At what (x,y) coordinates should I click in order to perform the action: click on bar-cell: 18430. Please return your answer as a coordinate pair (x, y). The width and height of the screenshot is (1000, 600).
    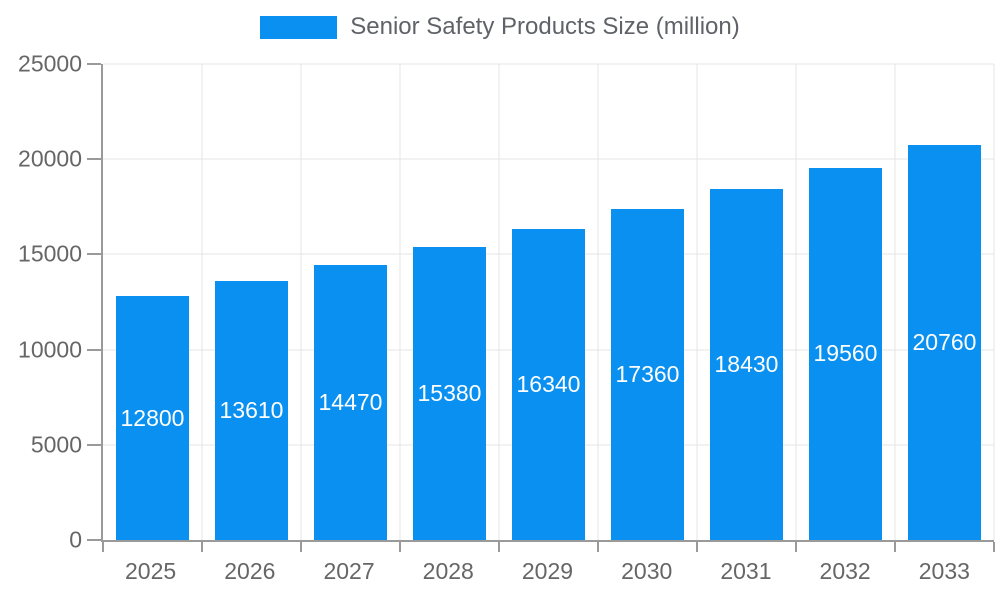
    Looking at the image, I should click on (746, 364).